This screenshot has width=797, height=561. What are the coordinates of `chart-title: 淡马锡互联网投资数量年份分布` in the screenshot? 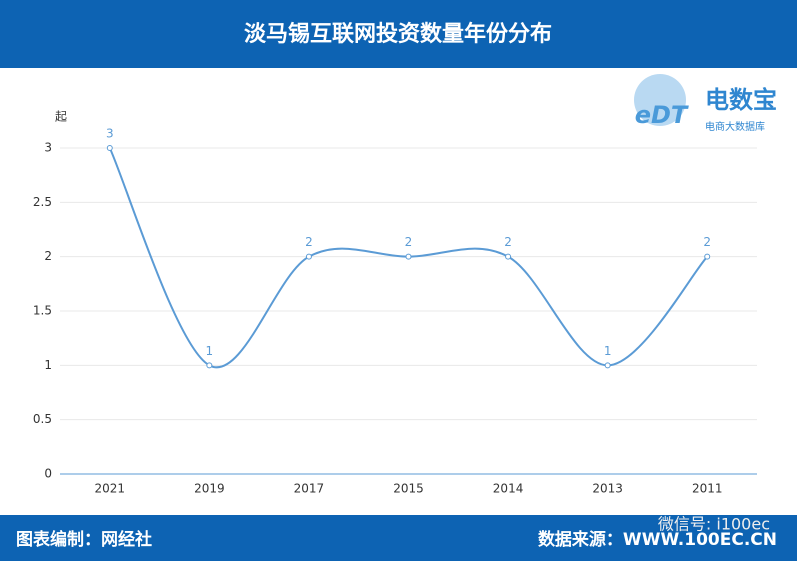 It's located at (398, 34).